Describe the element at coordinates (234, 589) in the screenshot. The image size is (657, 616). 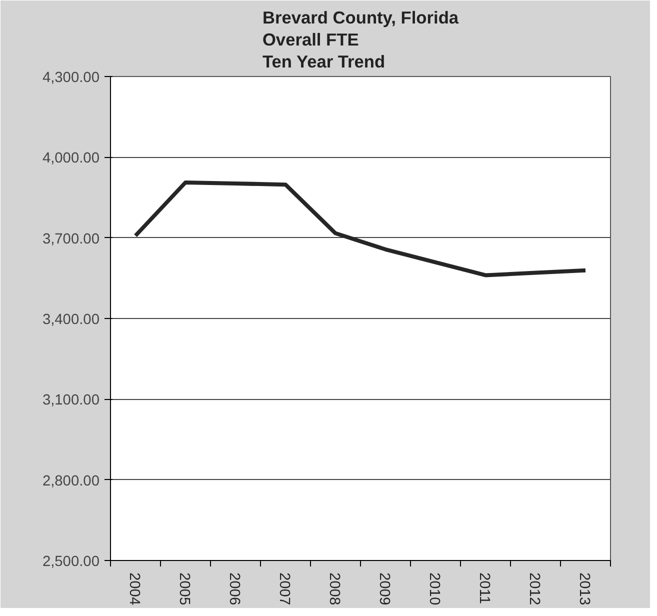
I see `x-tick-label: 2006` at that location.